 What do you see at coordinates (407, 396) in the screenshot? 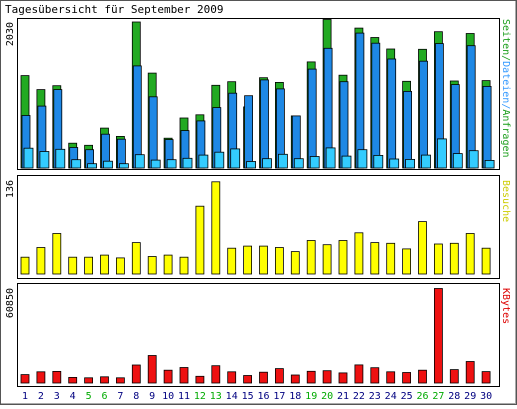
I see `x-label-day-25: 25` at bounding box center [407, 396].